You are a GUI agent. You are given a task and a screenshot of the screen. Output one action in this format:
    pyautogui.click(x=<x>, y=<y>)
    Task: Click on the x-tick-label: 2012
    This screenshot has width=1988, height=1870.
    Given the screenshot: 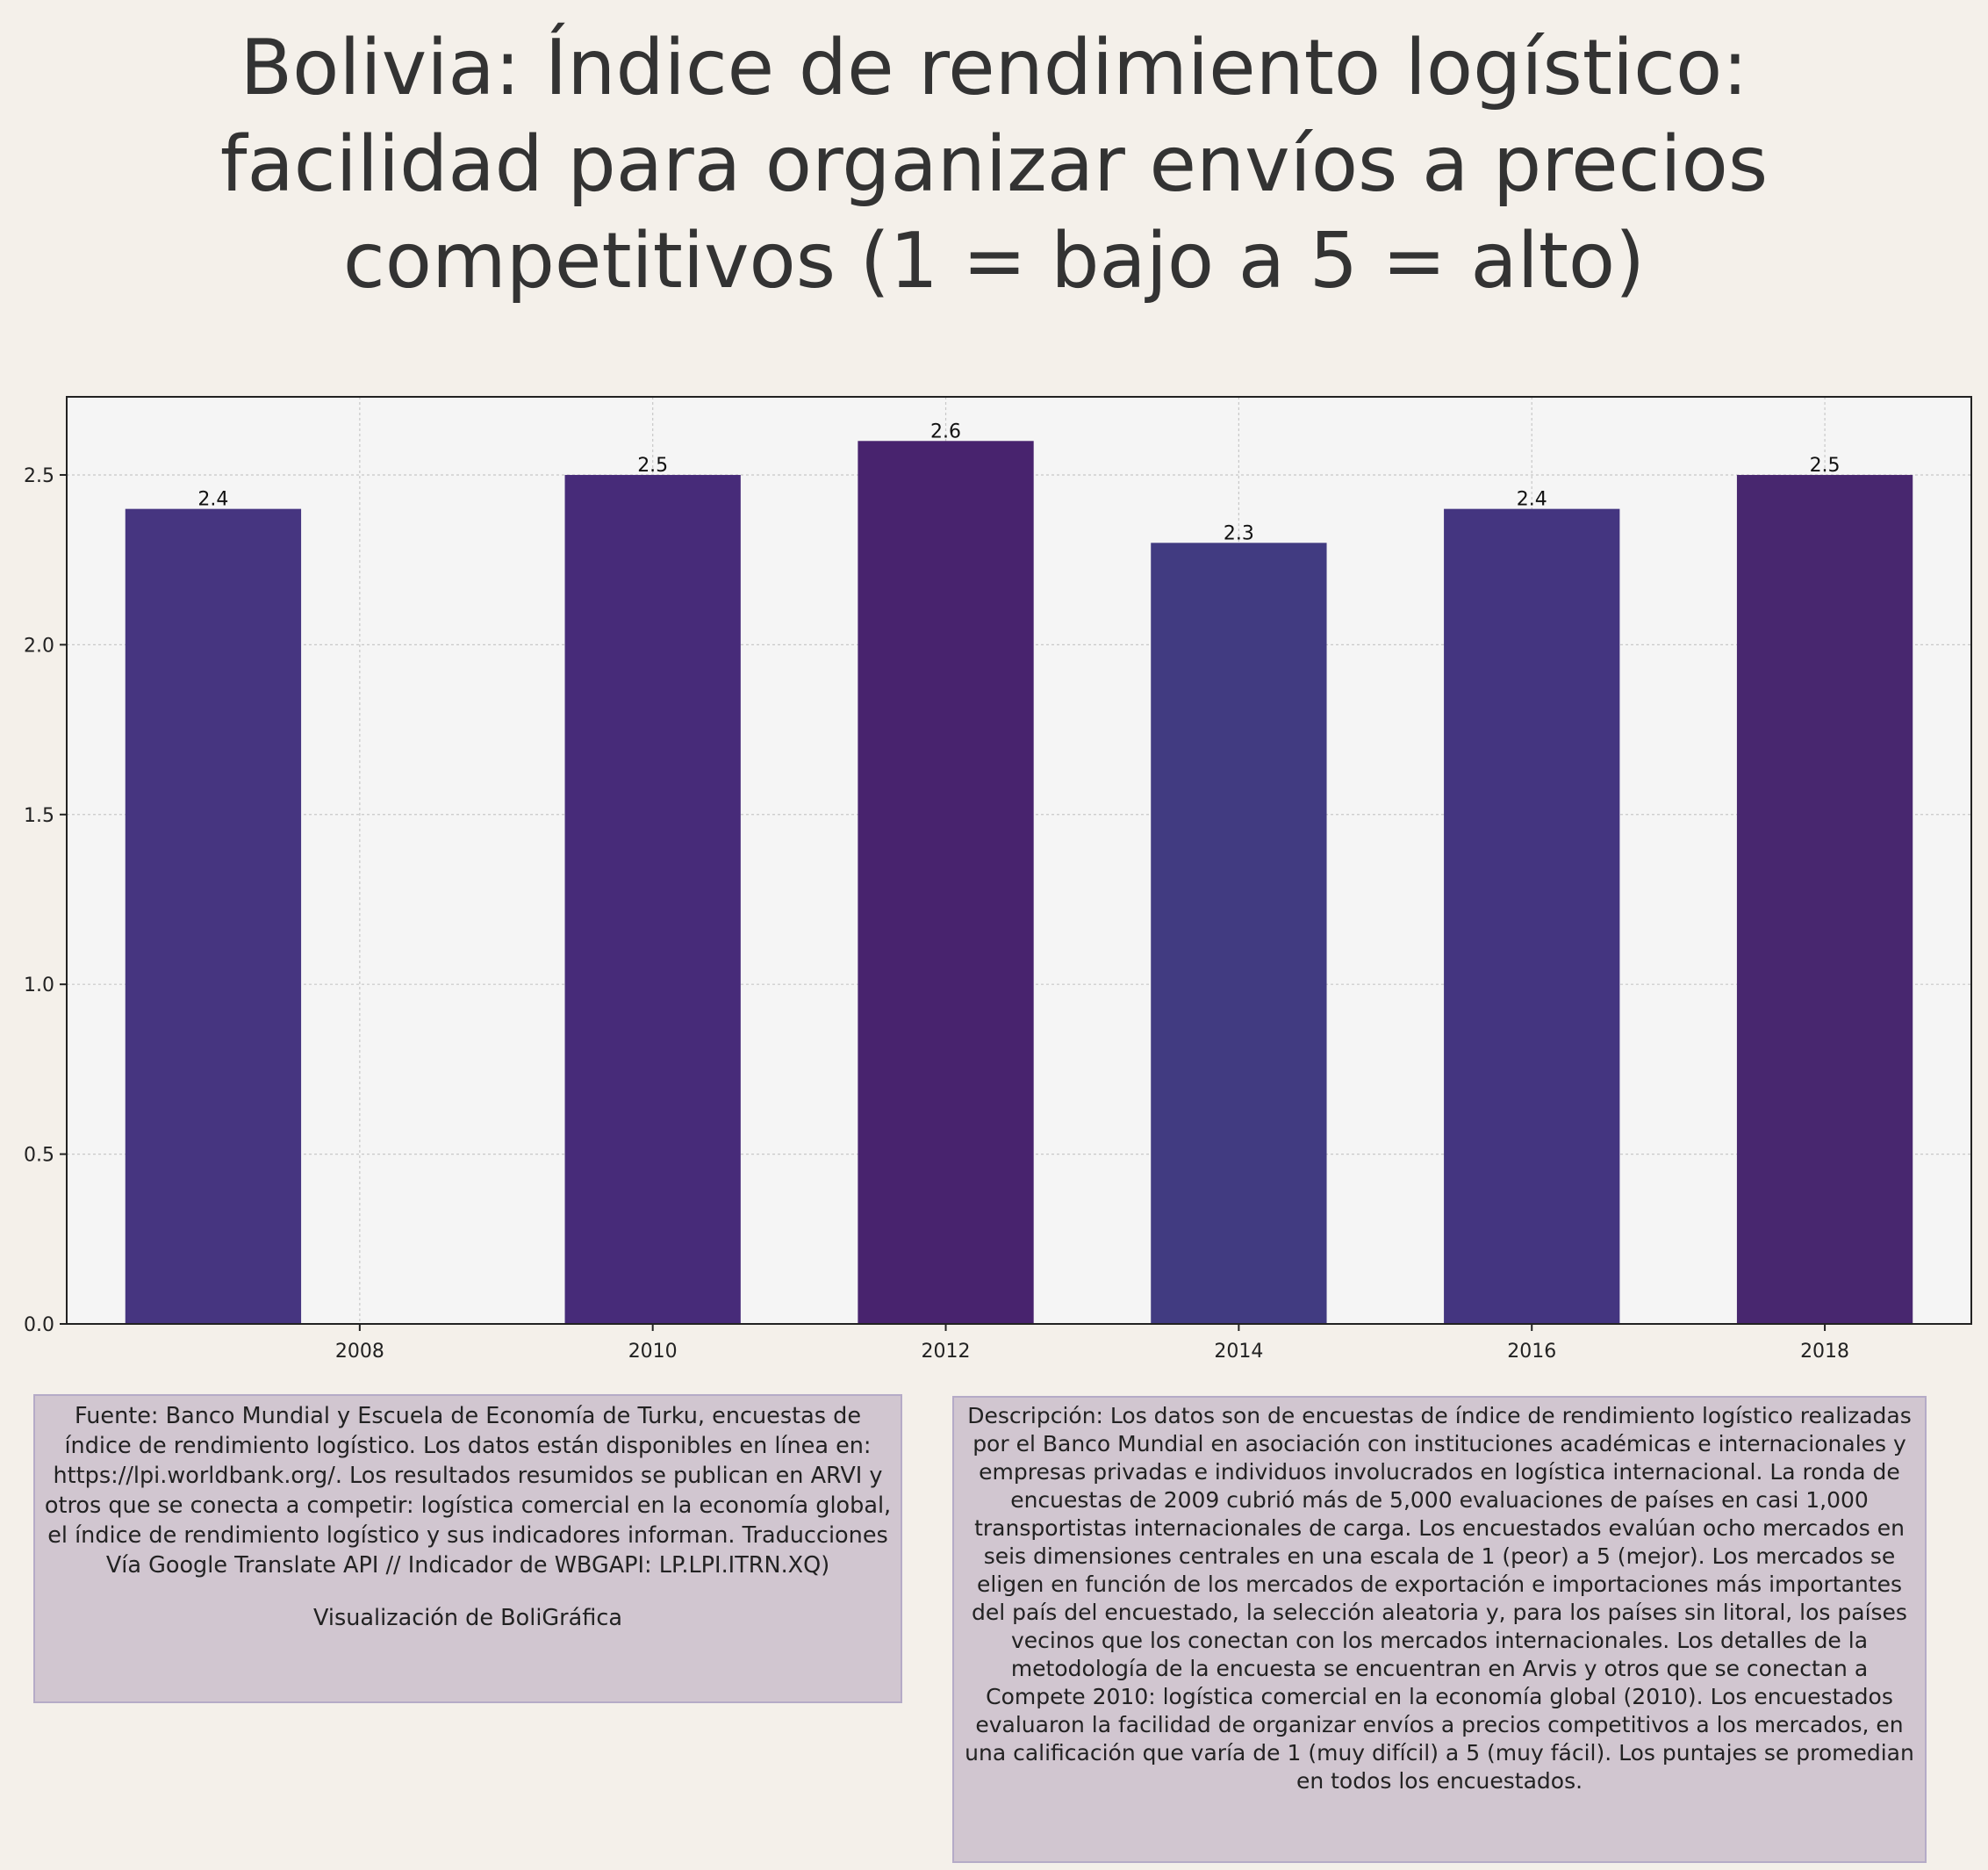 What is the action you would take?
    pyautogui.click(x=946, y=1352)
    